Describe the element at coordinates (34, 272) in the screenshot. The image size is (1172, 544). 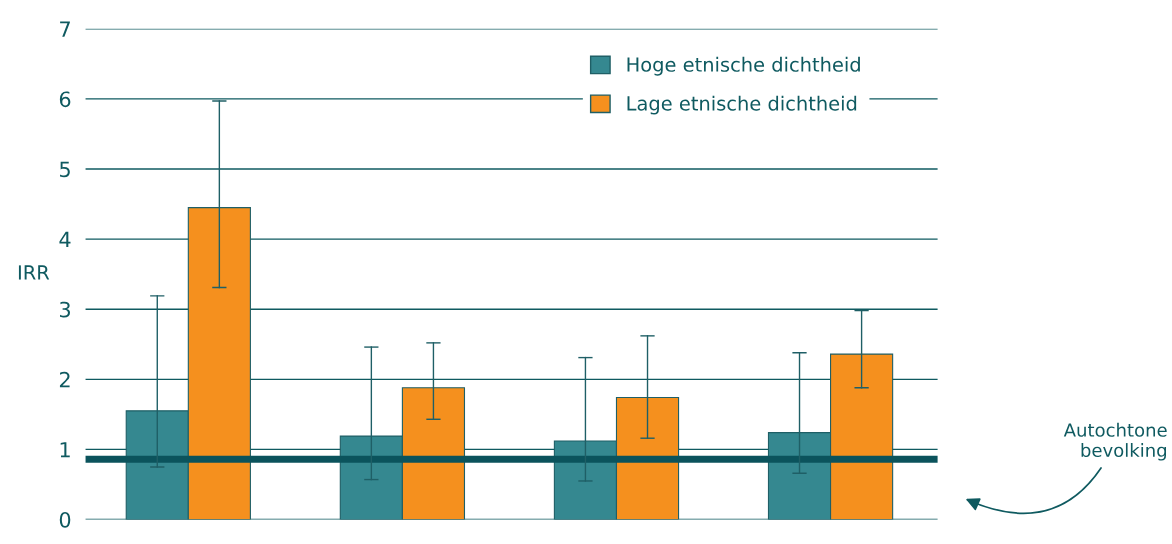
I see `y-axis-title: IRR` at that location.